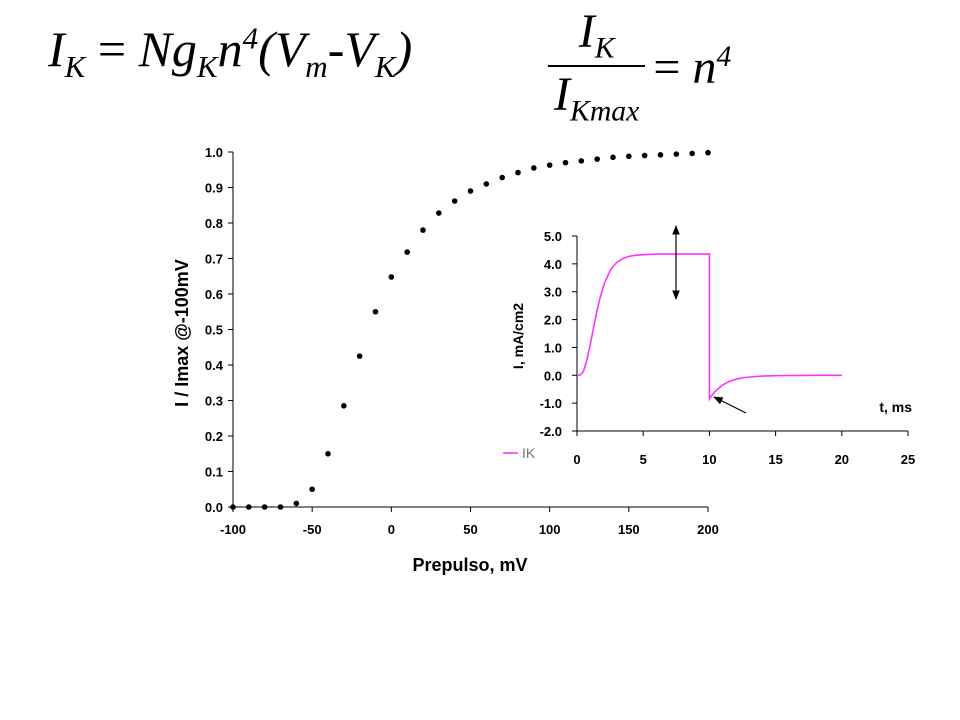  What do you see at coordinates (529, 453) in the screenshot?
I see `legend-label-ik: IK` at bounding box center [529, 453].